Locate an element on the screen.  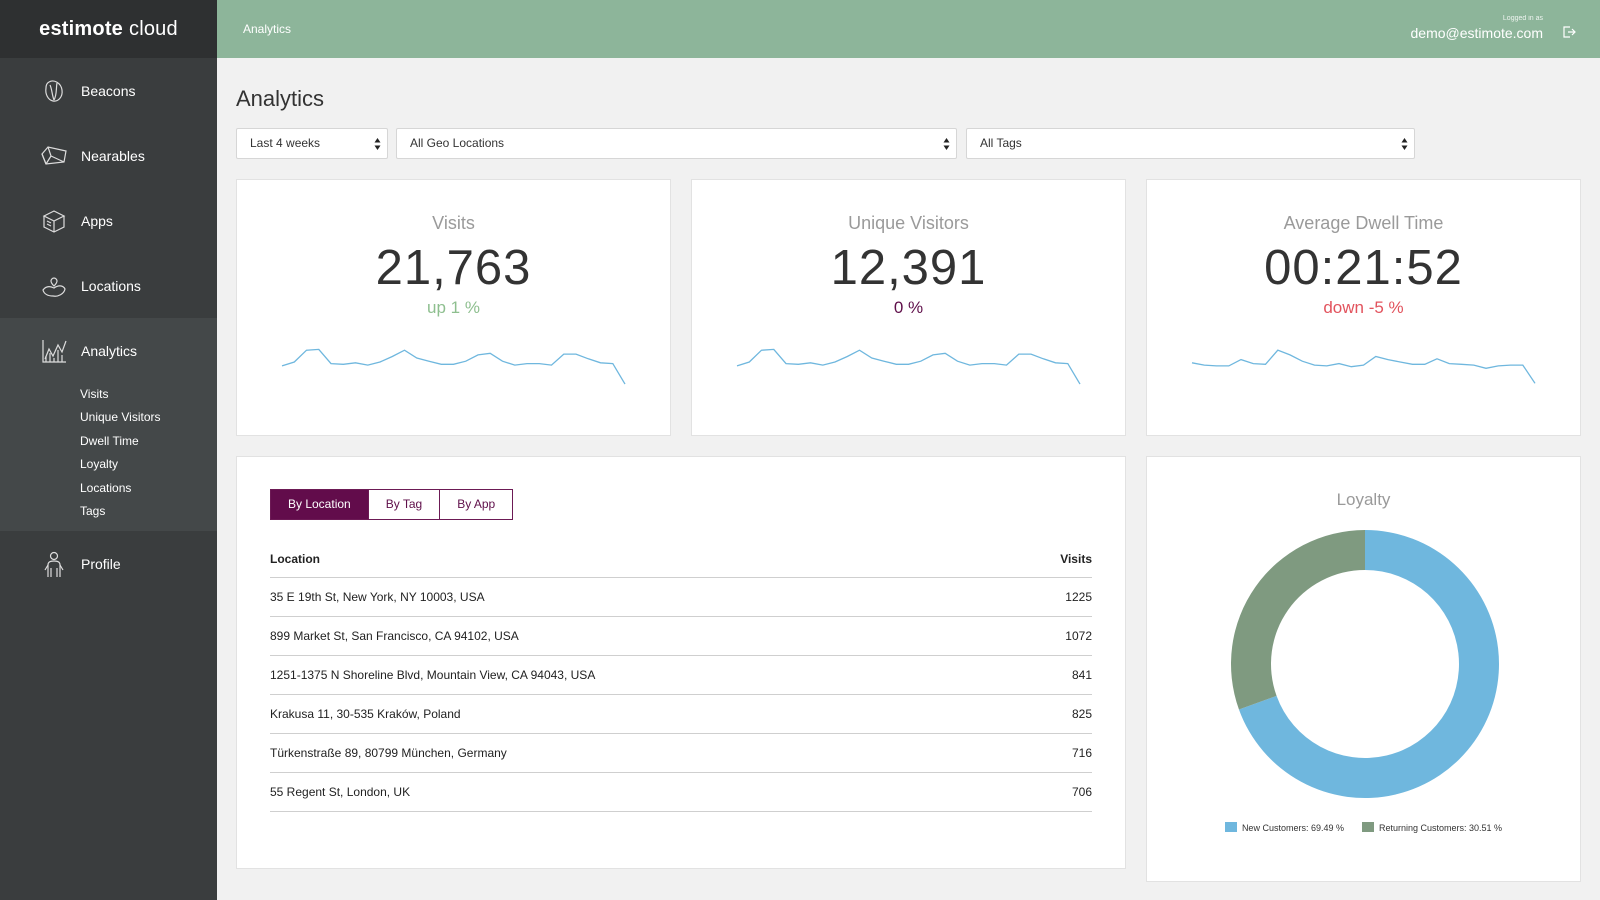
sidebar-item-label: Analytics is located at coordinates (109, 350).